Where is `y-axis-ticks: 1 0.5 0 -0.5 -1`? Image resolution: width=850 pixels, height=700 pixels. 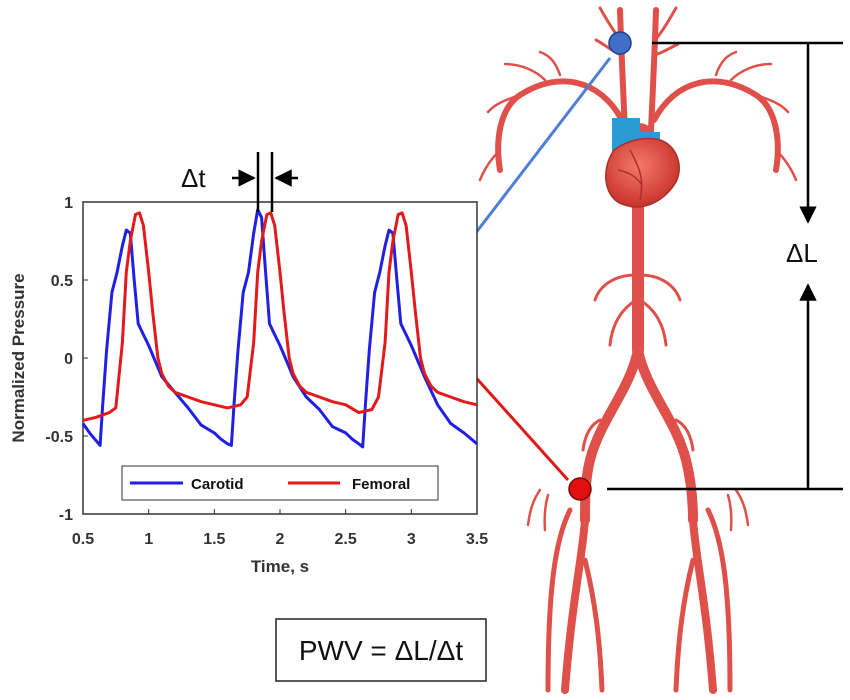 y-axis-ticks: 1 0.5 0 -0.5 -1 is located at coordinates (66, 359).